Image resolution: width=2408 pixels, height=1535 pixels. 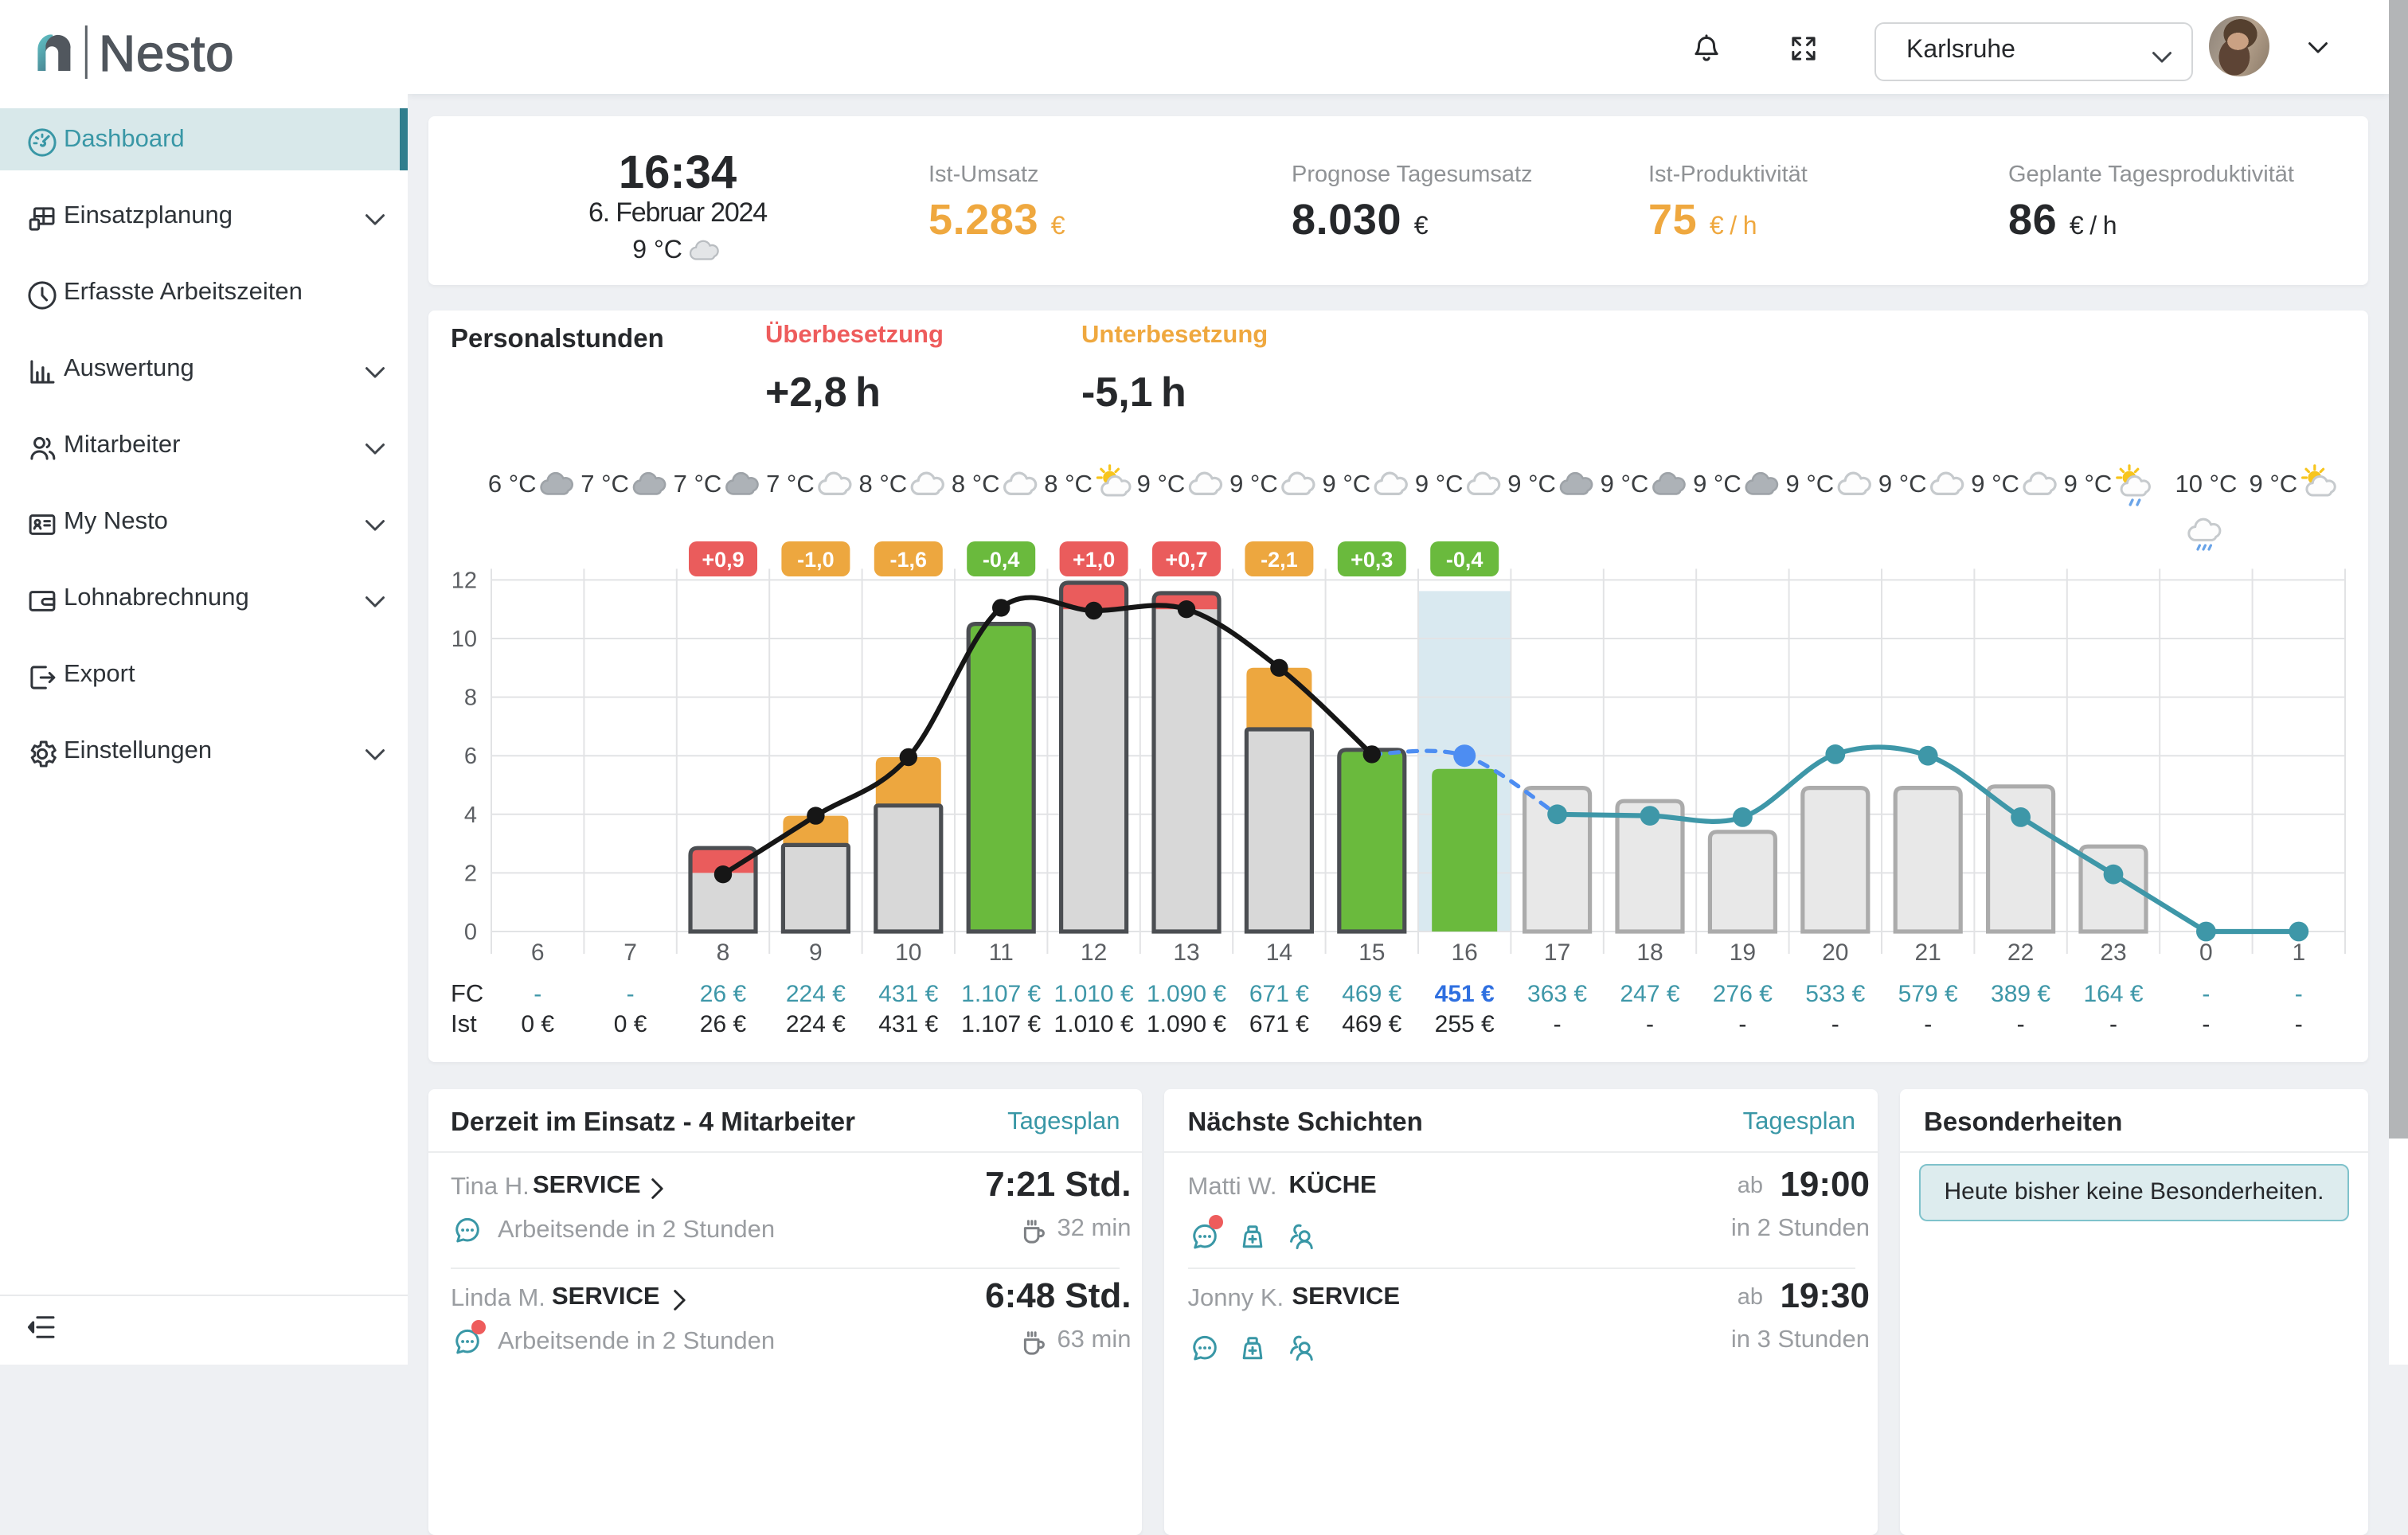 What do you see at coordinates (1742, 952) in the screenshot?
I see `svg-text: 19` at bounding box center [1742, 952].